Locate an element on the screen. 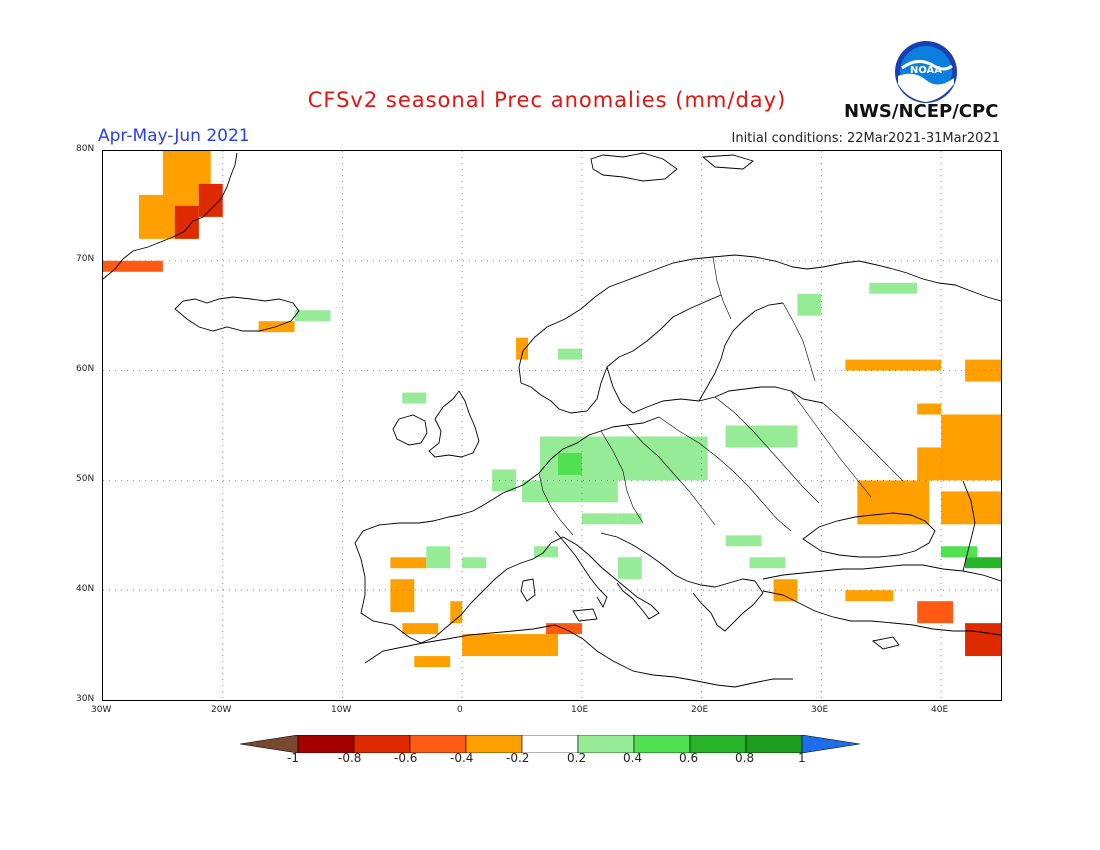 The width and height of the screenshot is (1100, 850). colorbar-label: 0.8 is located at coordinates (745, 758).